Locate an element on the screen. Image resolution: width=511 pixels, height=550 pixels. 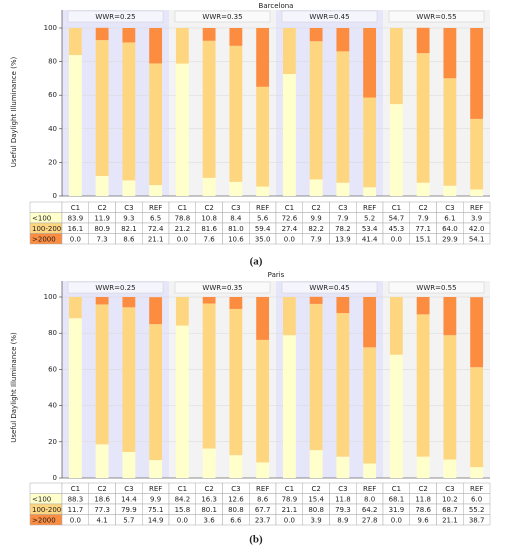
table-value: 5.2 is located at coordinates (369, 218).